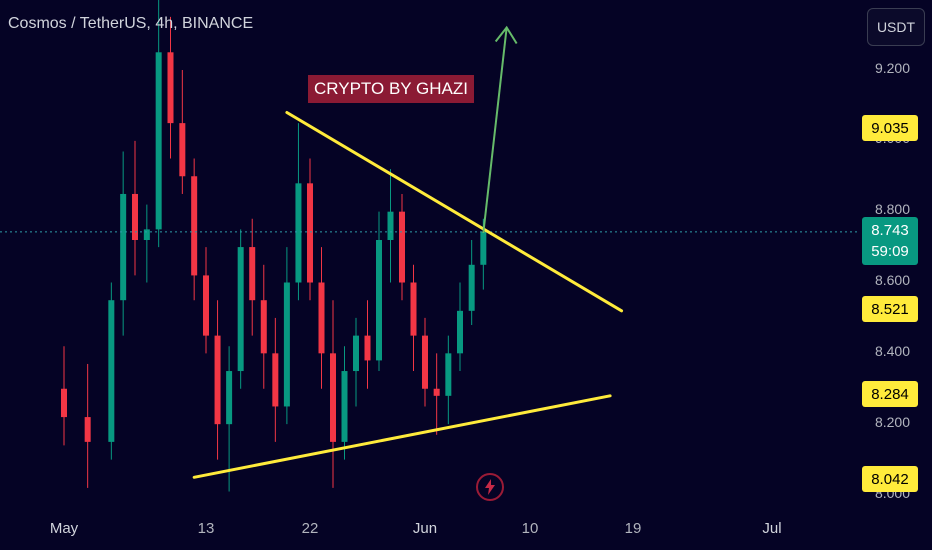  Describe the element at coordinates (896, 27) in the screenshot. I see `currency-button: USDT` at that location.